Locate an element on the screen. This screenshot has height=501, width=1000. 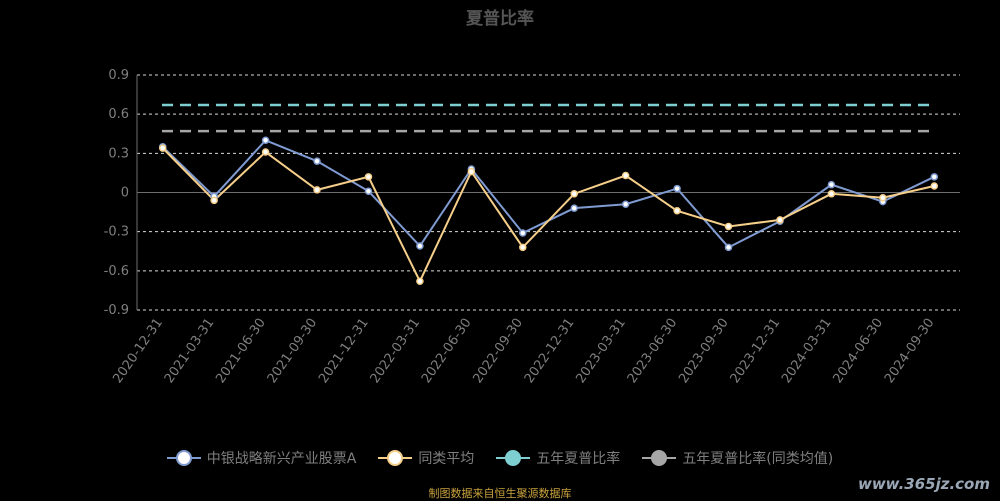
legend-label-five-year-peer: 五年夏普比率(同类均值) is located at coordinates (758, 459).